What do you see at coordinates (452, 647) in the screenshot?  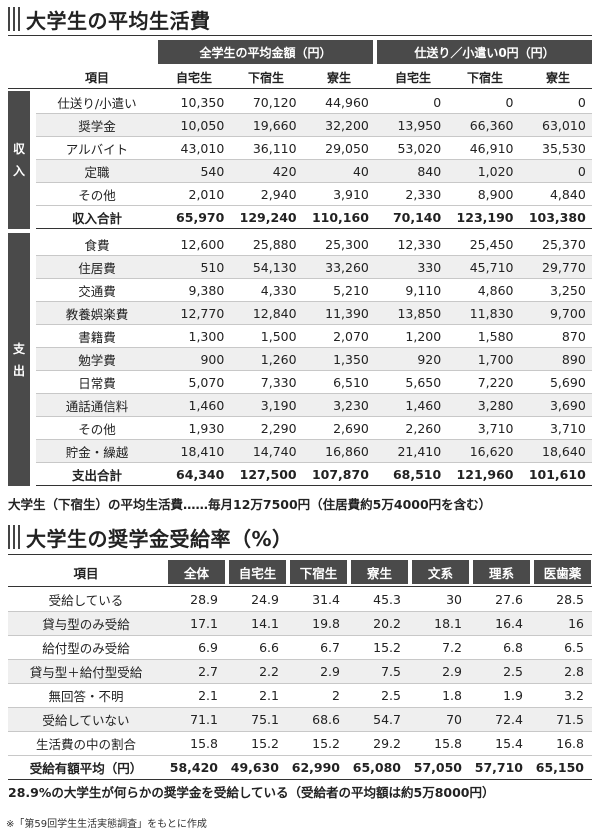 I see `table-cell: 7.2` at bounding box center [452, 647].